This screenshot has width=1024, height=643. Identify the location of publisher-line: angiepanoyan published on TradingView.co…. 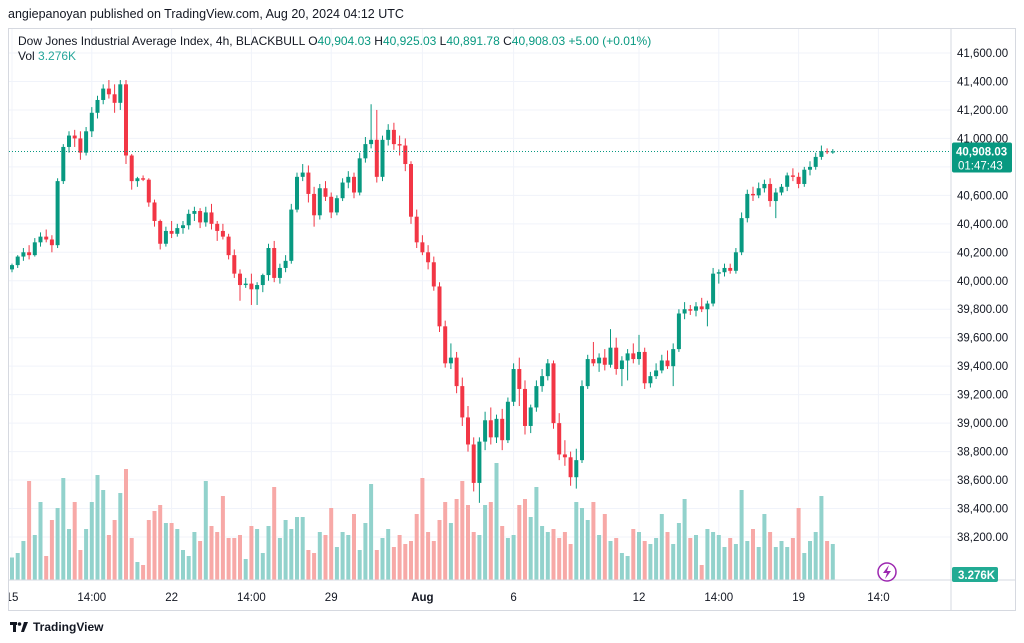
(206, 14).